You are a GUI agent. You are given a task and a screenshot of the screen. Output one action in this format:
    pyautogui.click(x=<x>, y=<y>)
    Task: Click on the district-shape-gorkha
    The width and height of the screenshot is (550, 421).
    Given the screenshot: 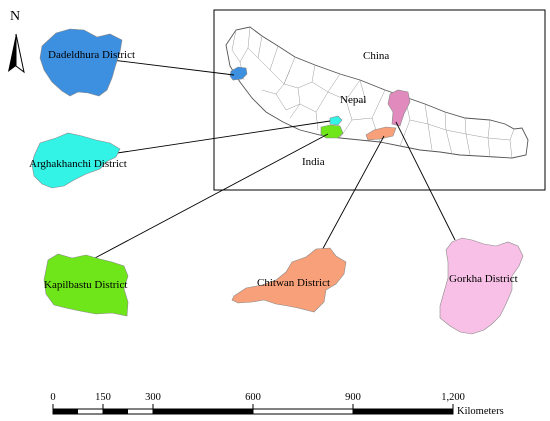 What is the action you would take?
    pyautogui.click(x=481, y=286)
    